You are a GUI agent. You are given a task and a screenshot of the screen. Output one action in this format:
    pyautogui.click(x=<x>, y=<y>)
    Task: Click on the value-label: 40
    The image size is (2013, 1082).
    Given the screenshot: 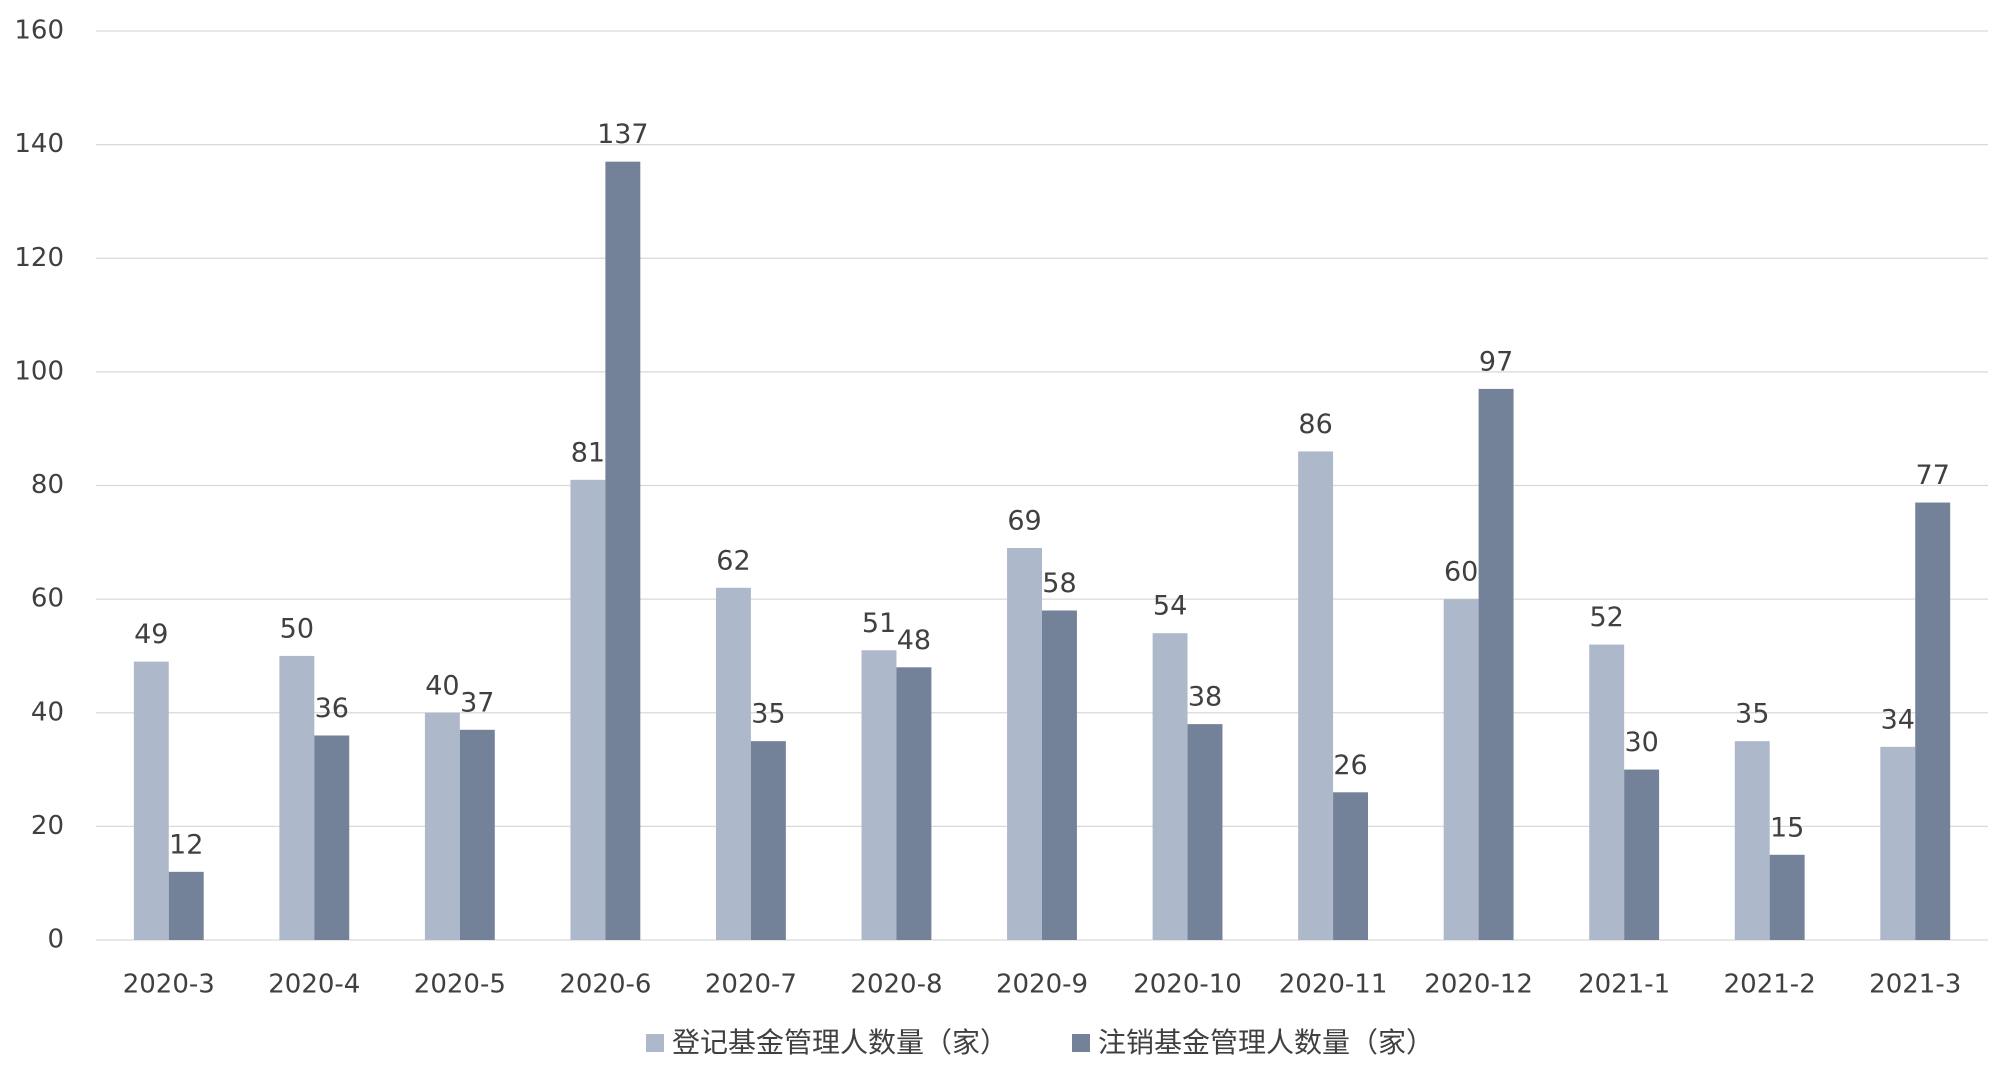 What is the action you would take?
    pyautogui.click(x=442, y=685)
    